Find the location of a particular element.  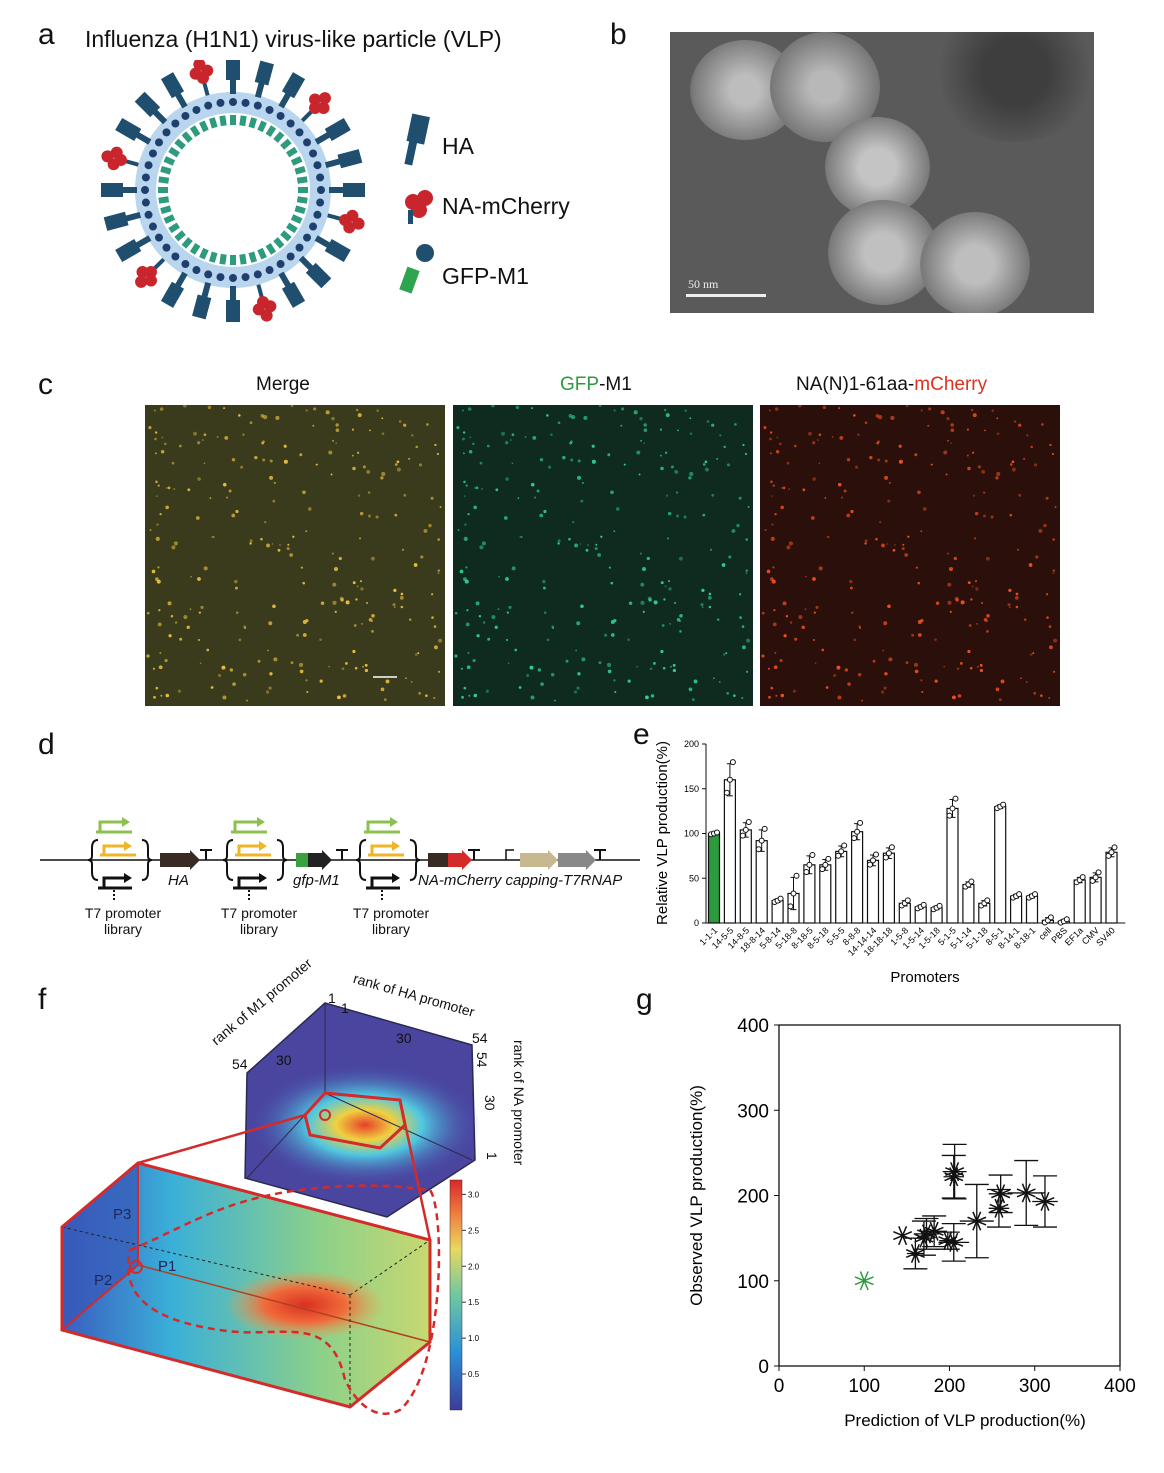

bar is located at coordinates (857, 877).